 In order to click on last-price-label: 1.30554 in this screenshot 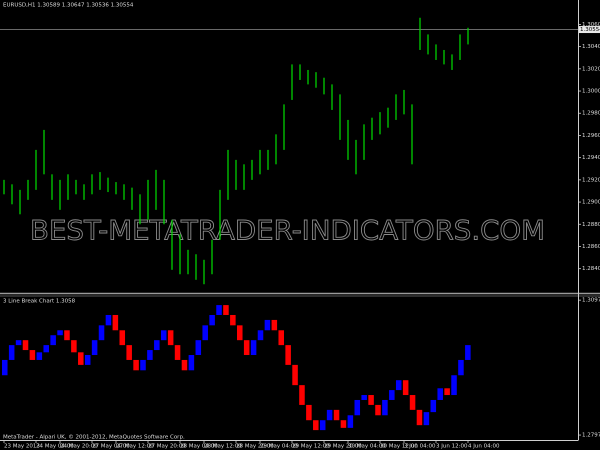, I will do `click(590, 30)`.